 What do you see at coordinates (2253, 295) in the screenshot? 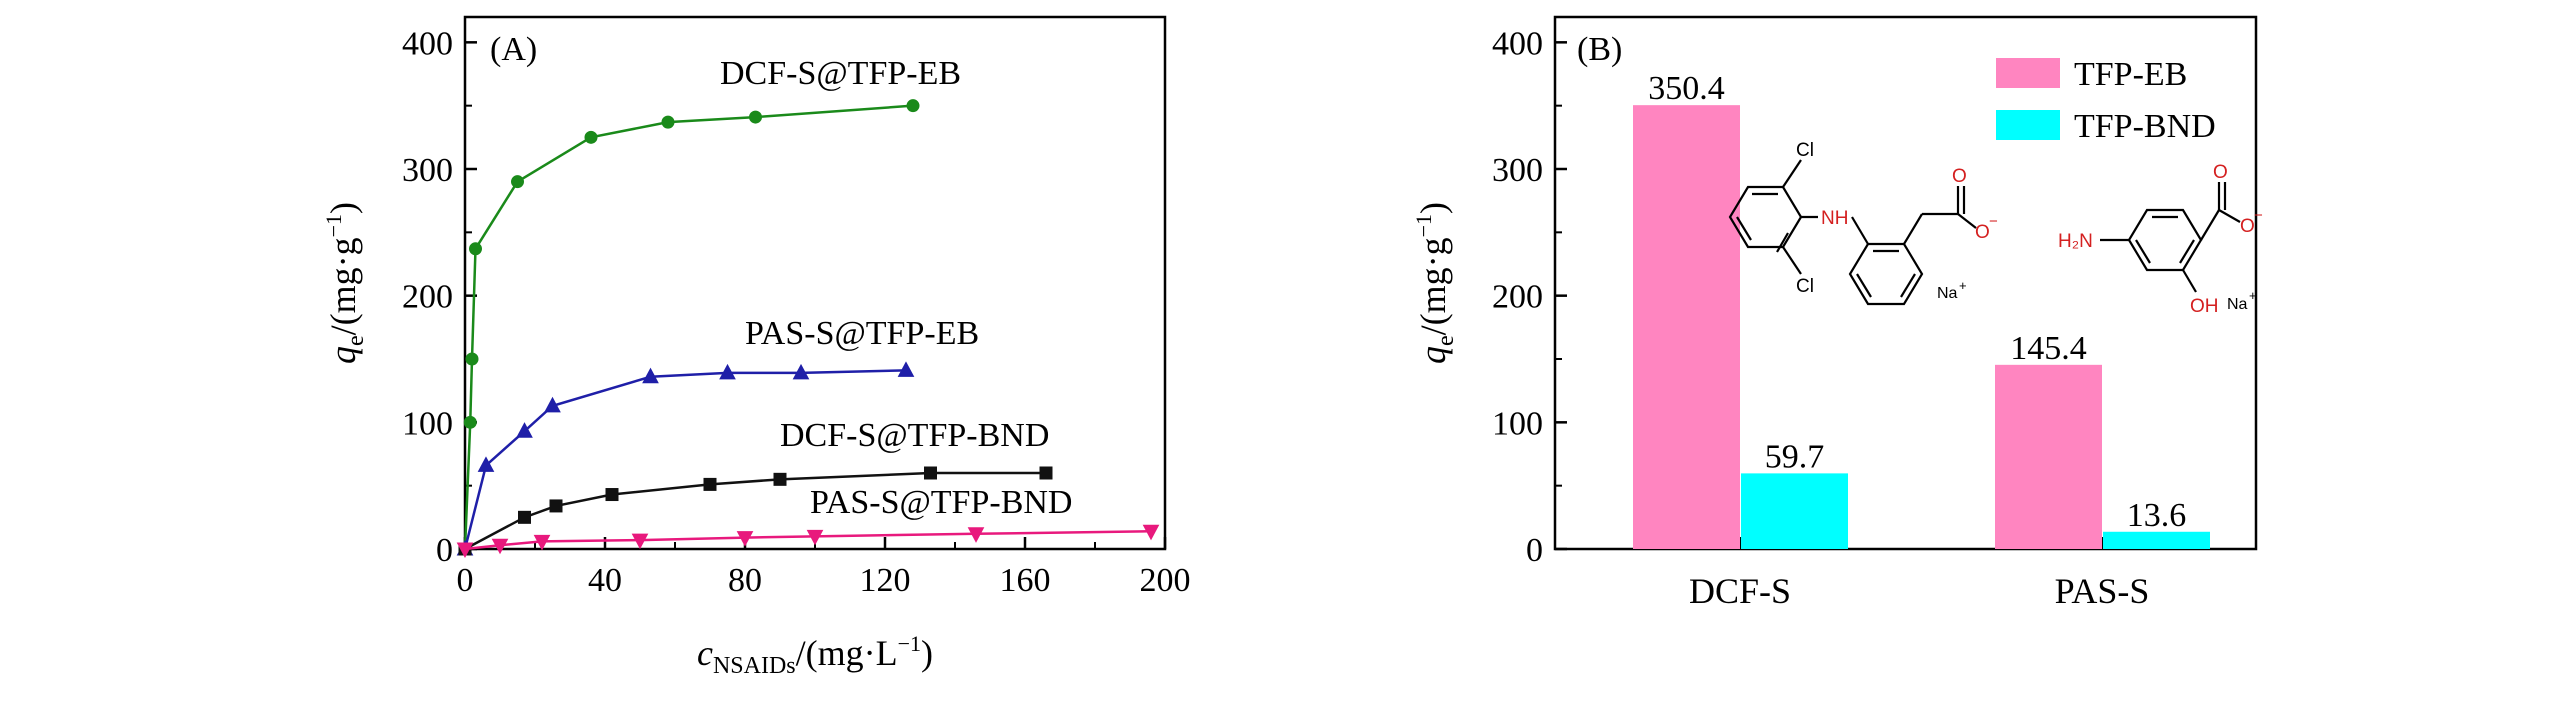
I see `pas-atom-charge-plus: +` at bounding box center [2253, 295].